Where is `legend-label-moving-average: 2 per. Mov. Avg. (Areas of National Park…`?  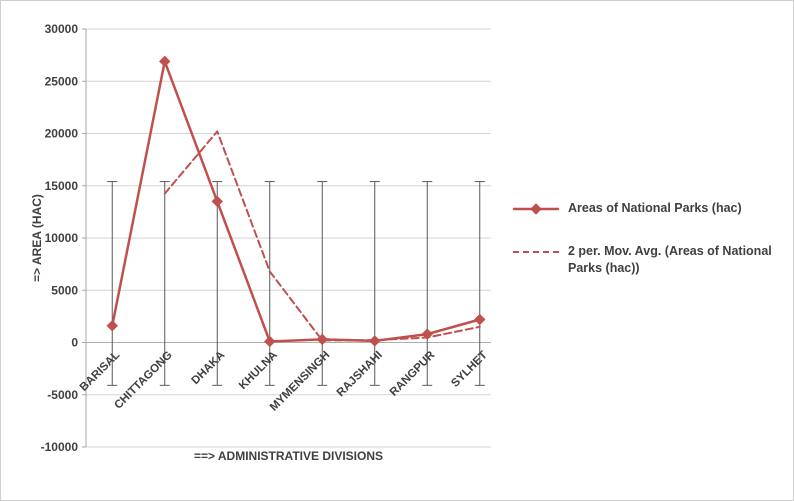 legend-label-moving-average: 2 per. Mov. Avg. (Areas of National Park… is located at coordinates (670, 259).